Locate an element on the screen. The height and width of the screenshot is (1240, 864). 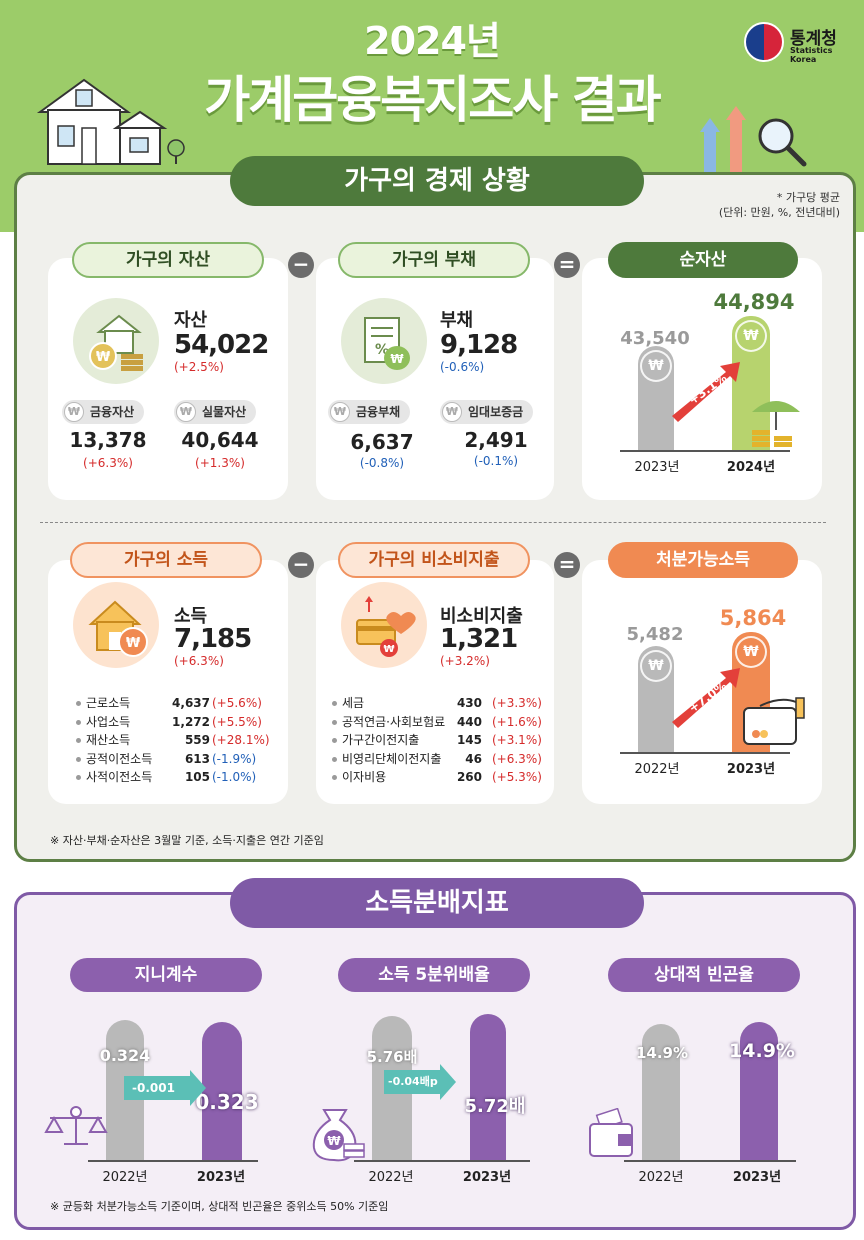
arrow-right-icon is located at coordinates (448, 1082).